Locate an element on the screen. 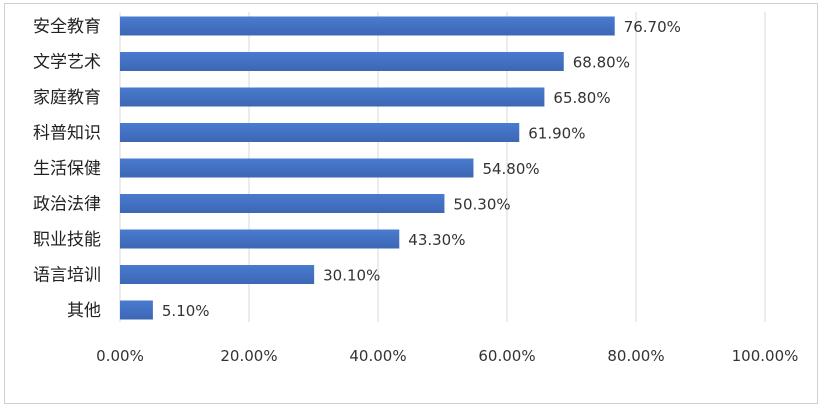 This screenshot has height=409, width=825. x-tick-label: 80.00% is located at coordinates (635, 356).